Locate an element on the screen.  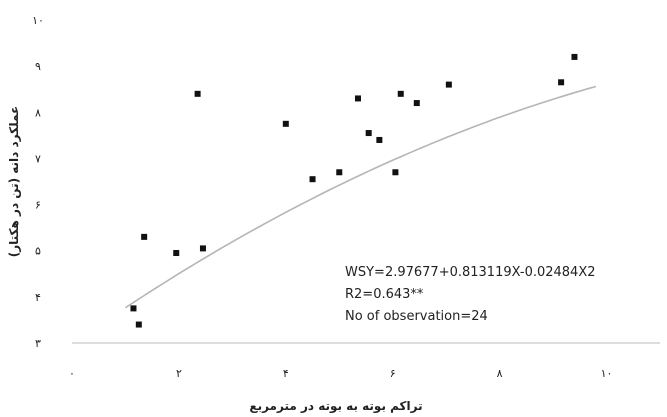
r-squared-annotation: R2=0.643** is located at coordinates (384, 294).